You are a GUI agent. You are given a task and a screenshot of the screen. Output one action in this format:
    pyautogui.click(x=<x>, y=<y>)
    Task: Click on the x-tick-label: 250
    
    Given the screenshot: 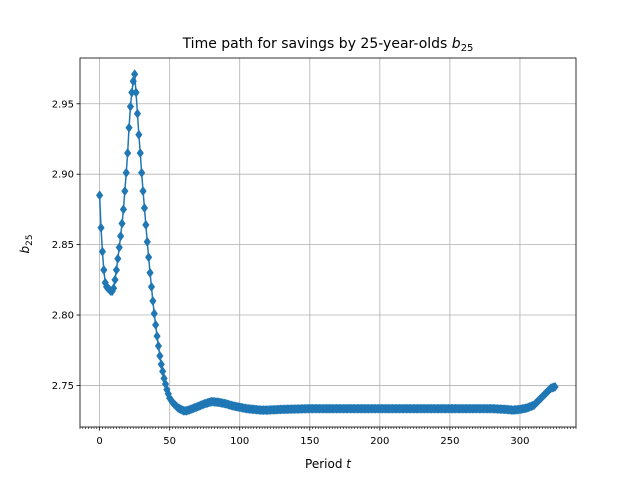 What is the action you would take?
    pyautogui.click(x=449, y=441)
    